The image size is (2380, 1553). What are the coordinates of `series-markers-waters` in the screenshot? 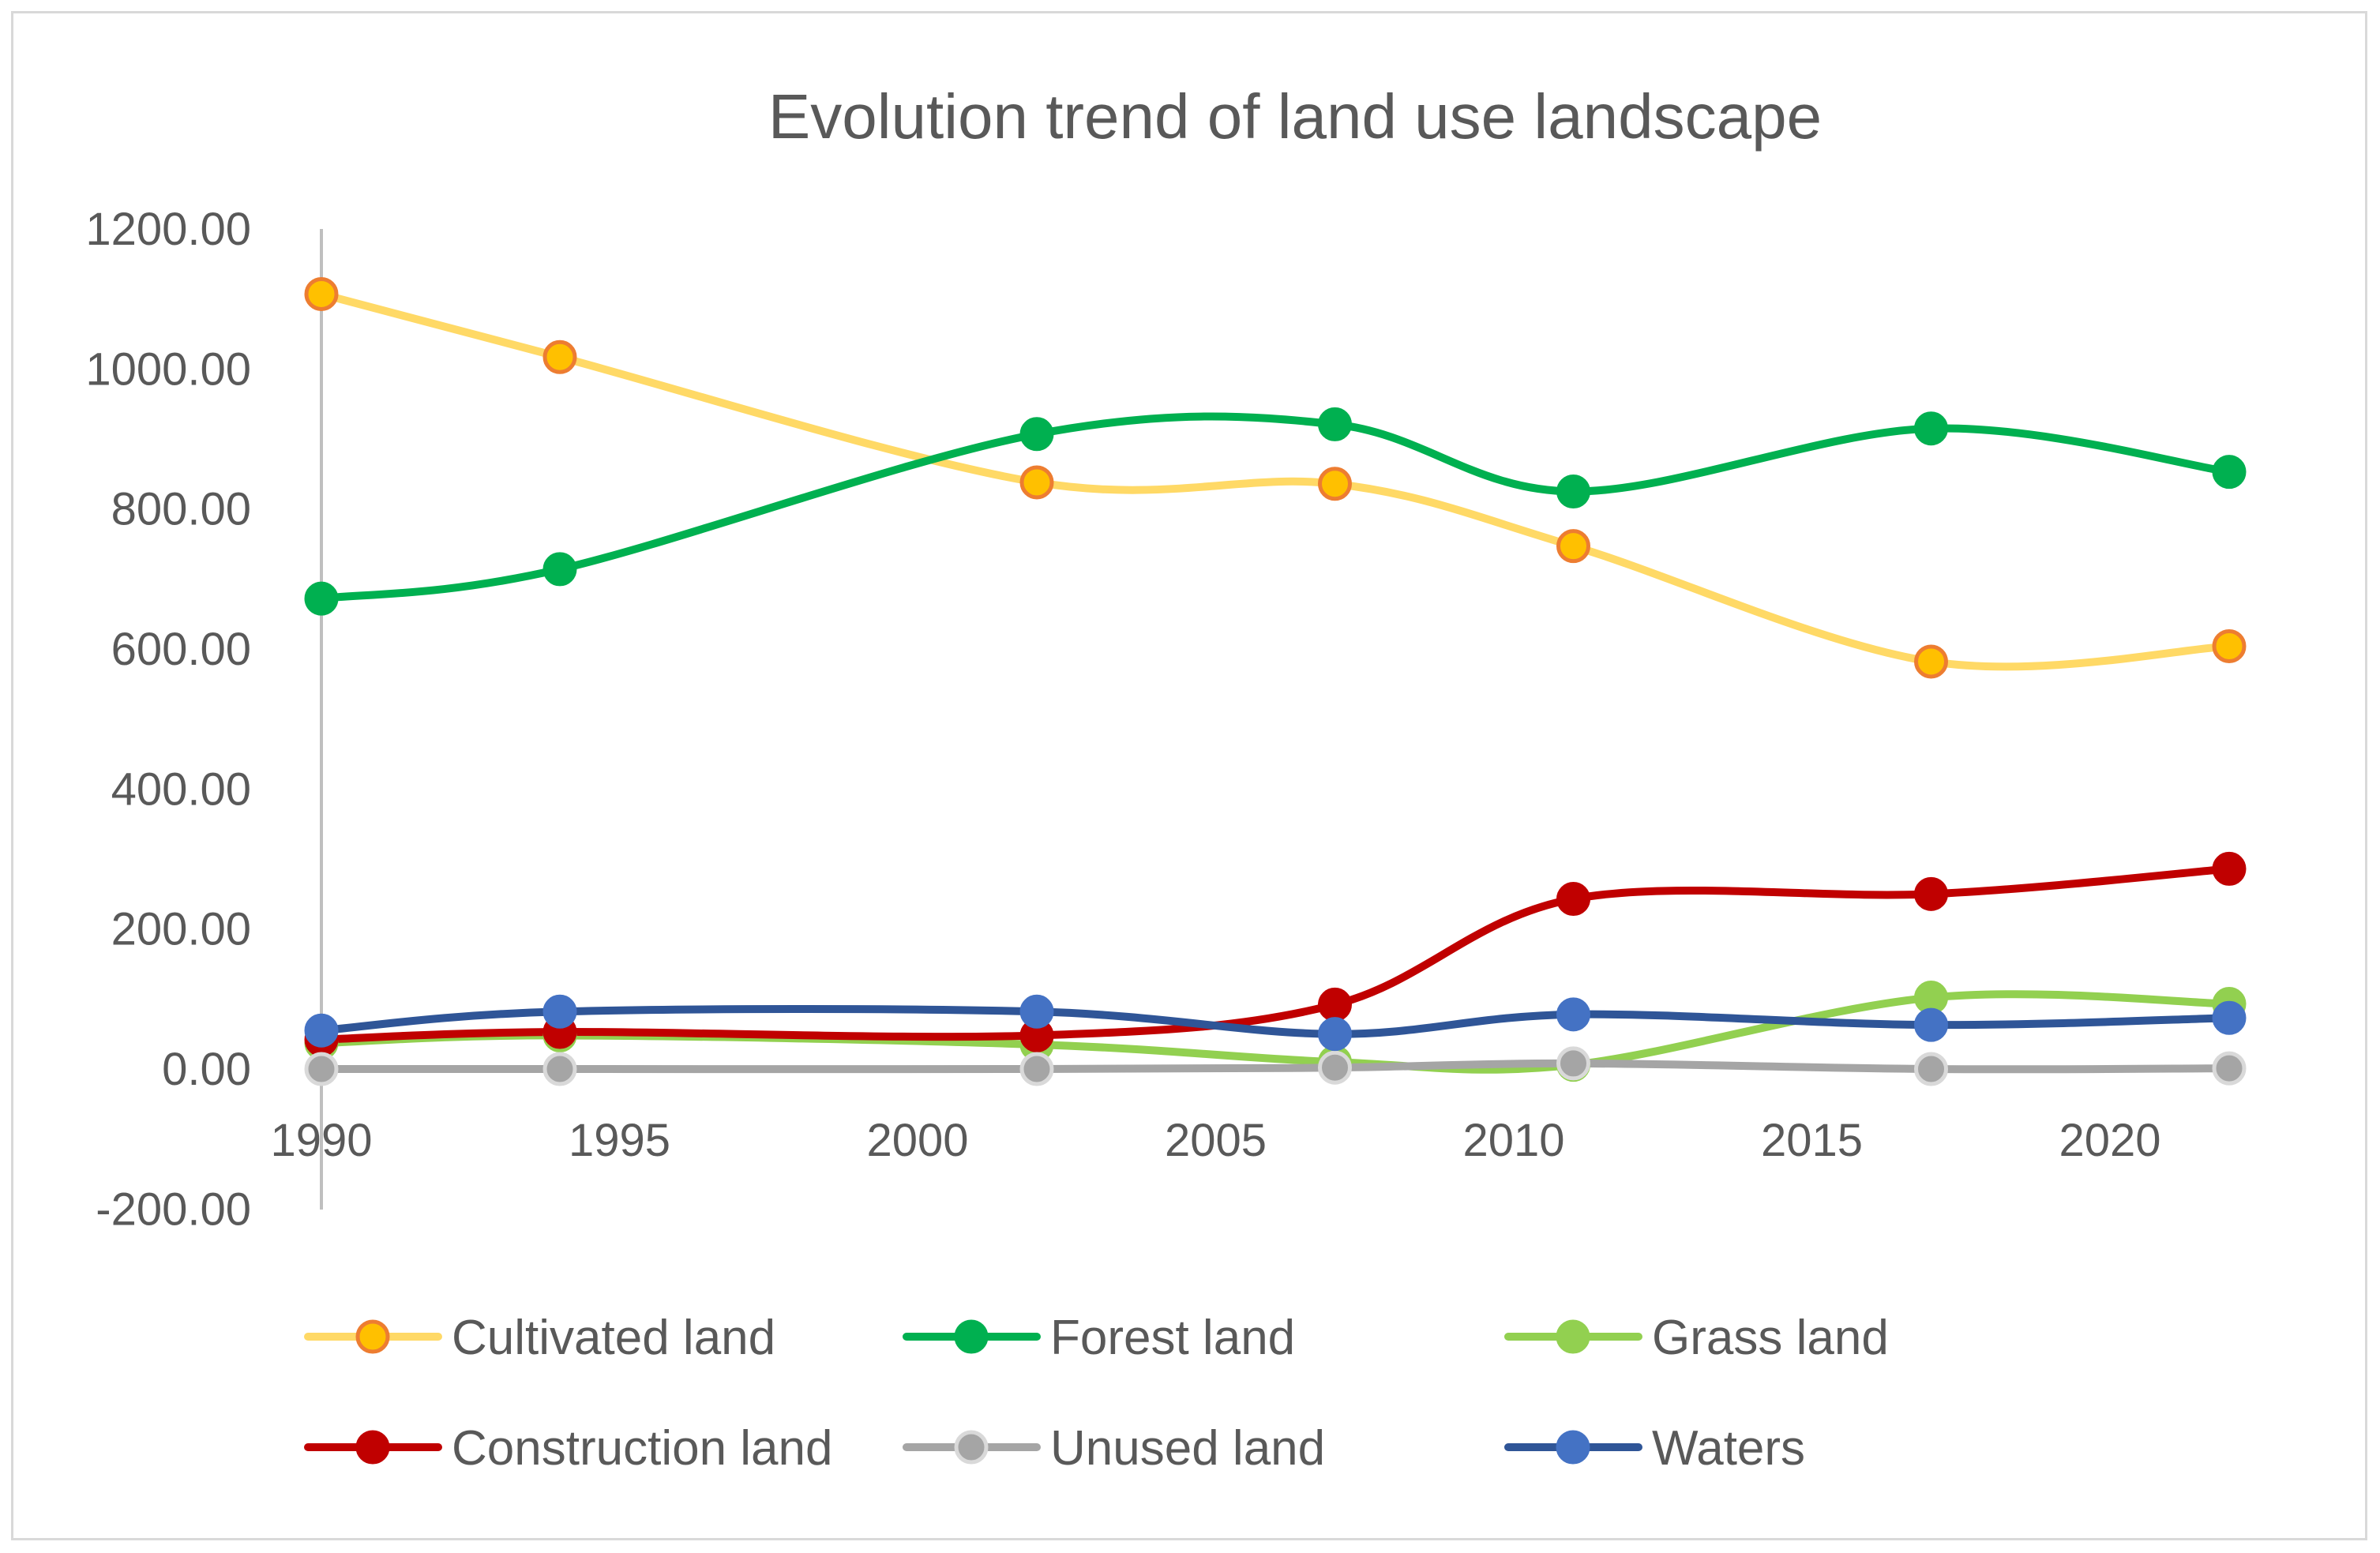 It's located at (1275, 1023).